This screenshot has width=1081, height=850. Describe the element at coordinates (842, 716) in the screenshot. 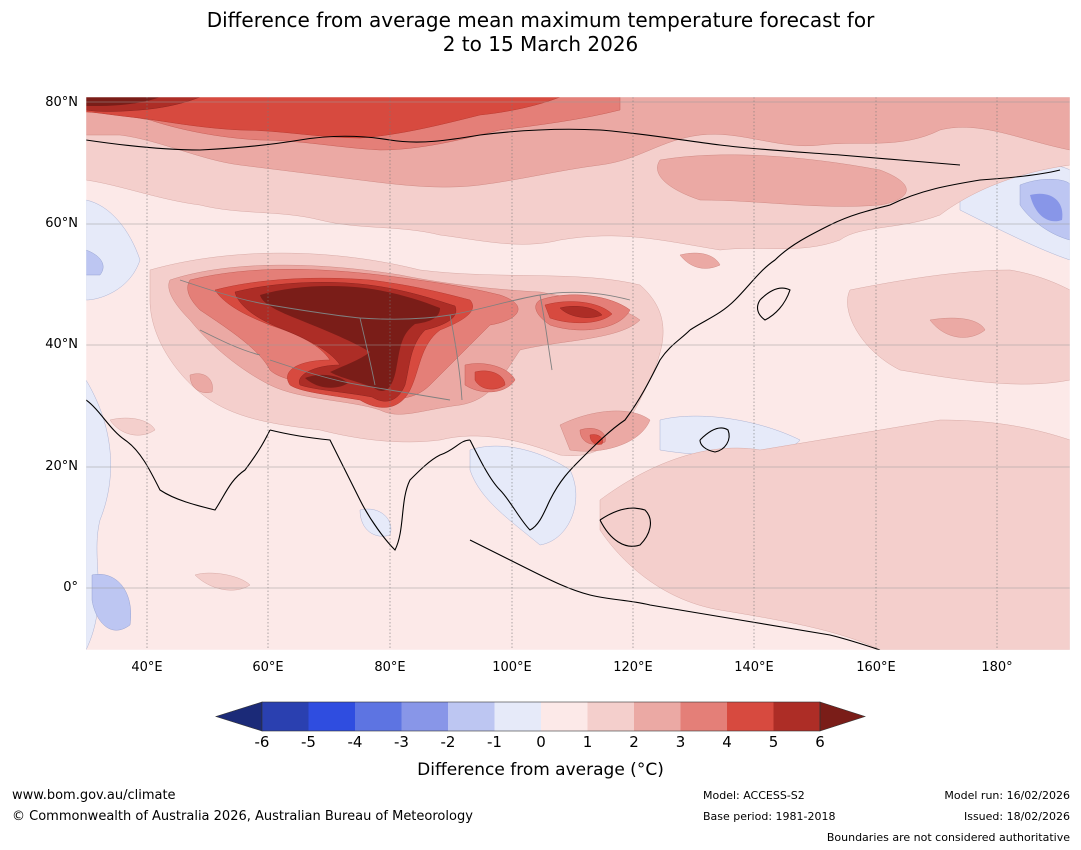

I see `colorbar-extend-high` at that location.